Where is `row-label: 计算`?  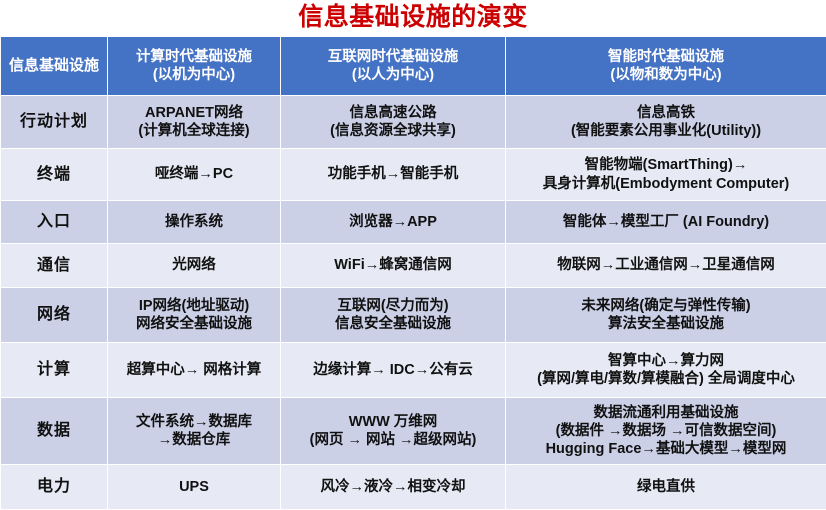 row-label: 计算 is located at coordinates (54, 370).